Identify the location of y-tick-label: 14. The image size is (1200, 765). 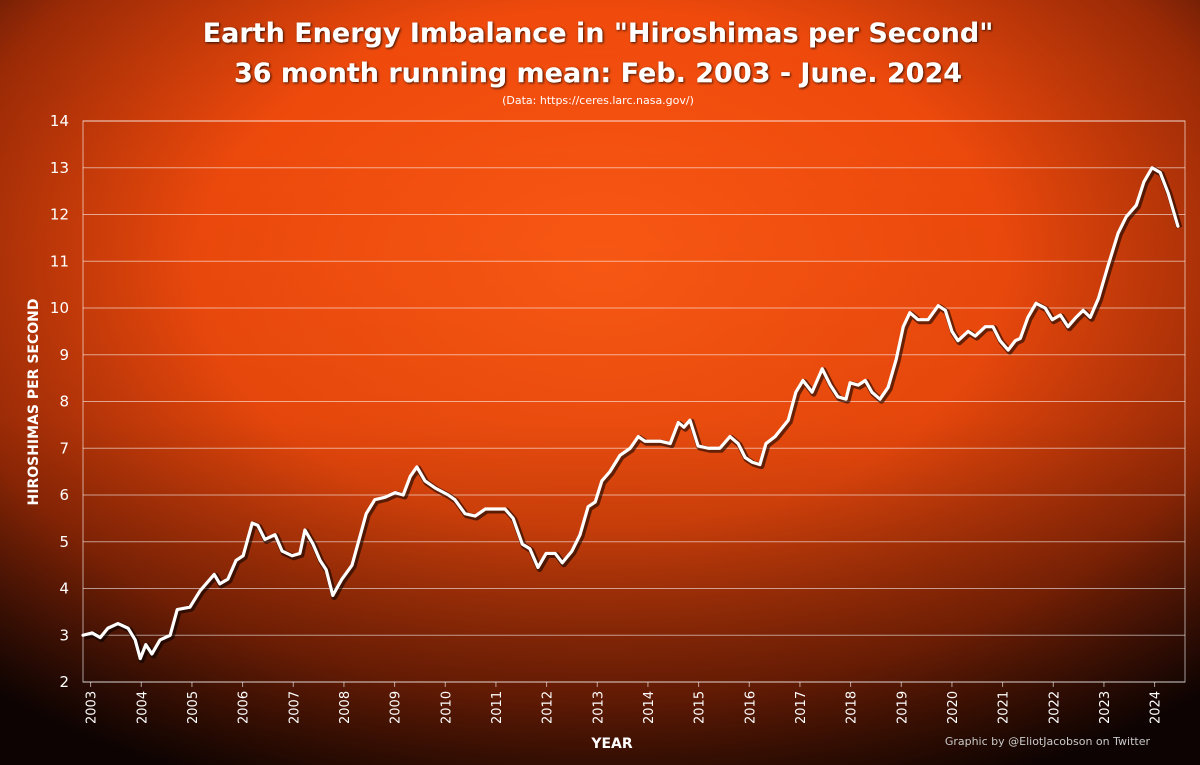
(59, 121).